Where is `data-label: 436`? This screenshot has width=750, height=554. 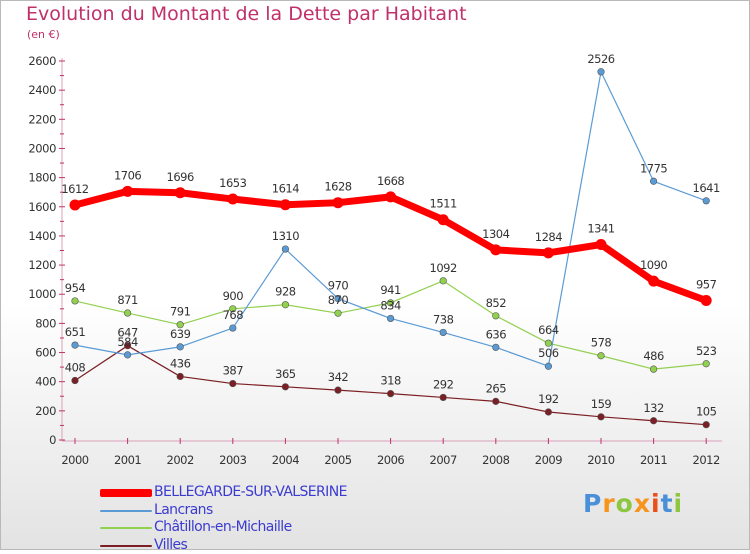 data-label: 436 is located at coordinates (180, 363).